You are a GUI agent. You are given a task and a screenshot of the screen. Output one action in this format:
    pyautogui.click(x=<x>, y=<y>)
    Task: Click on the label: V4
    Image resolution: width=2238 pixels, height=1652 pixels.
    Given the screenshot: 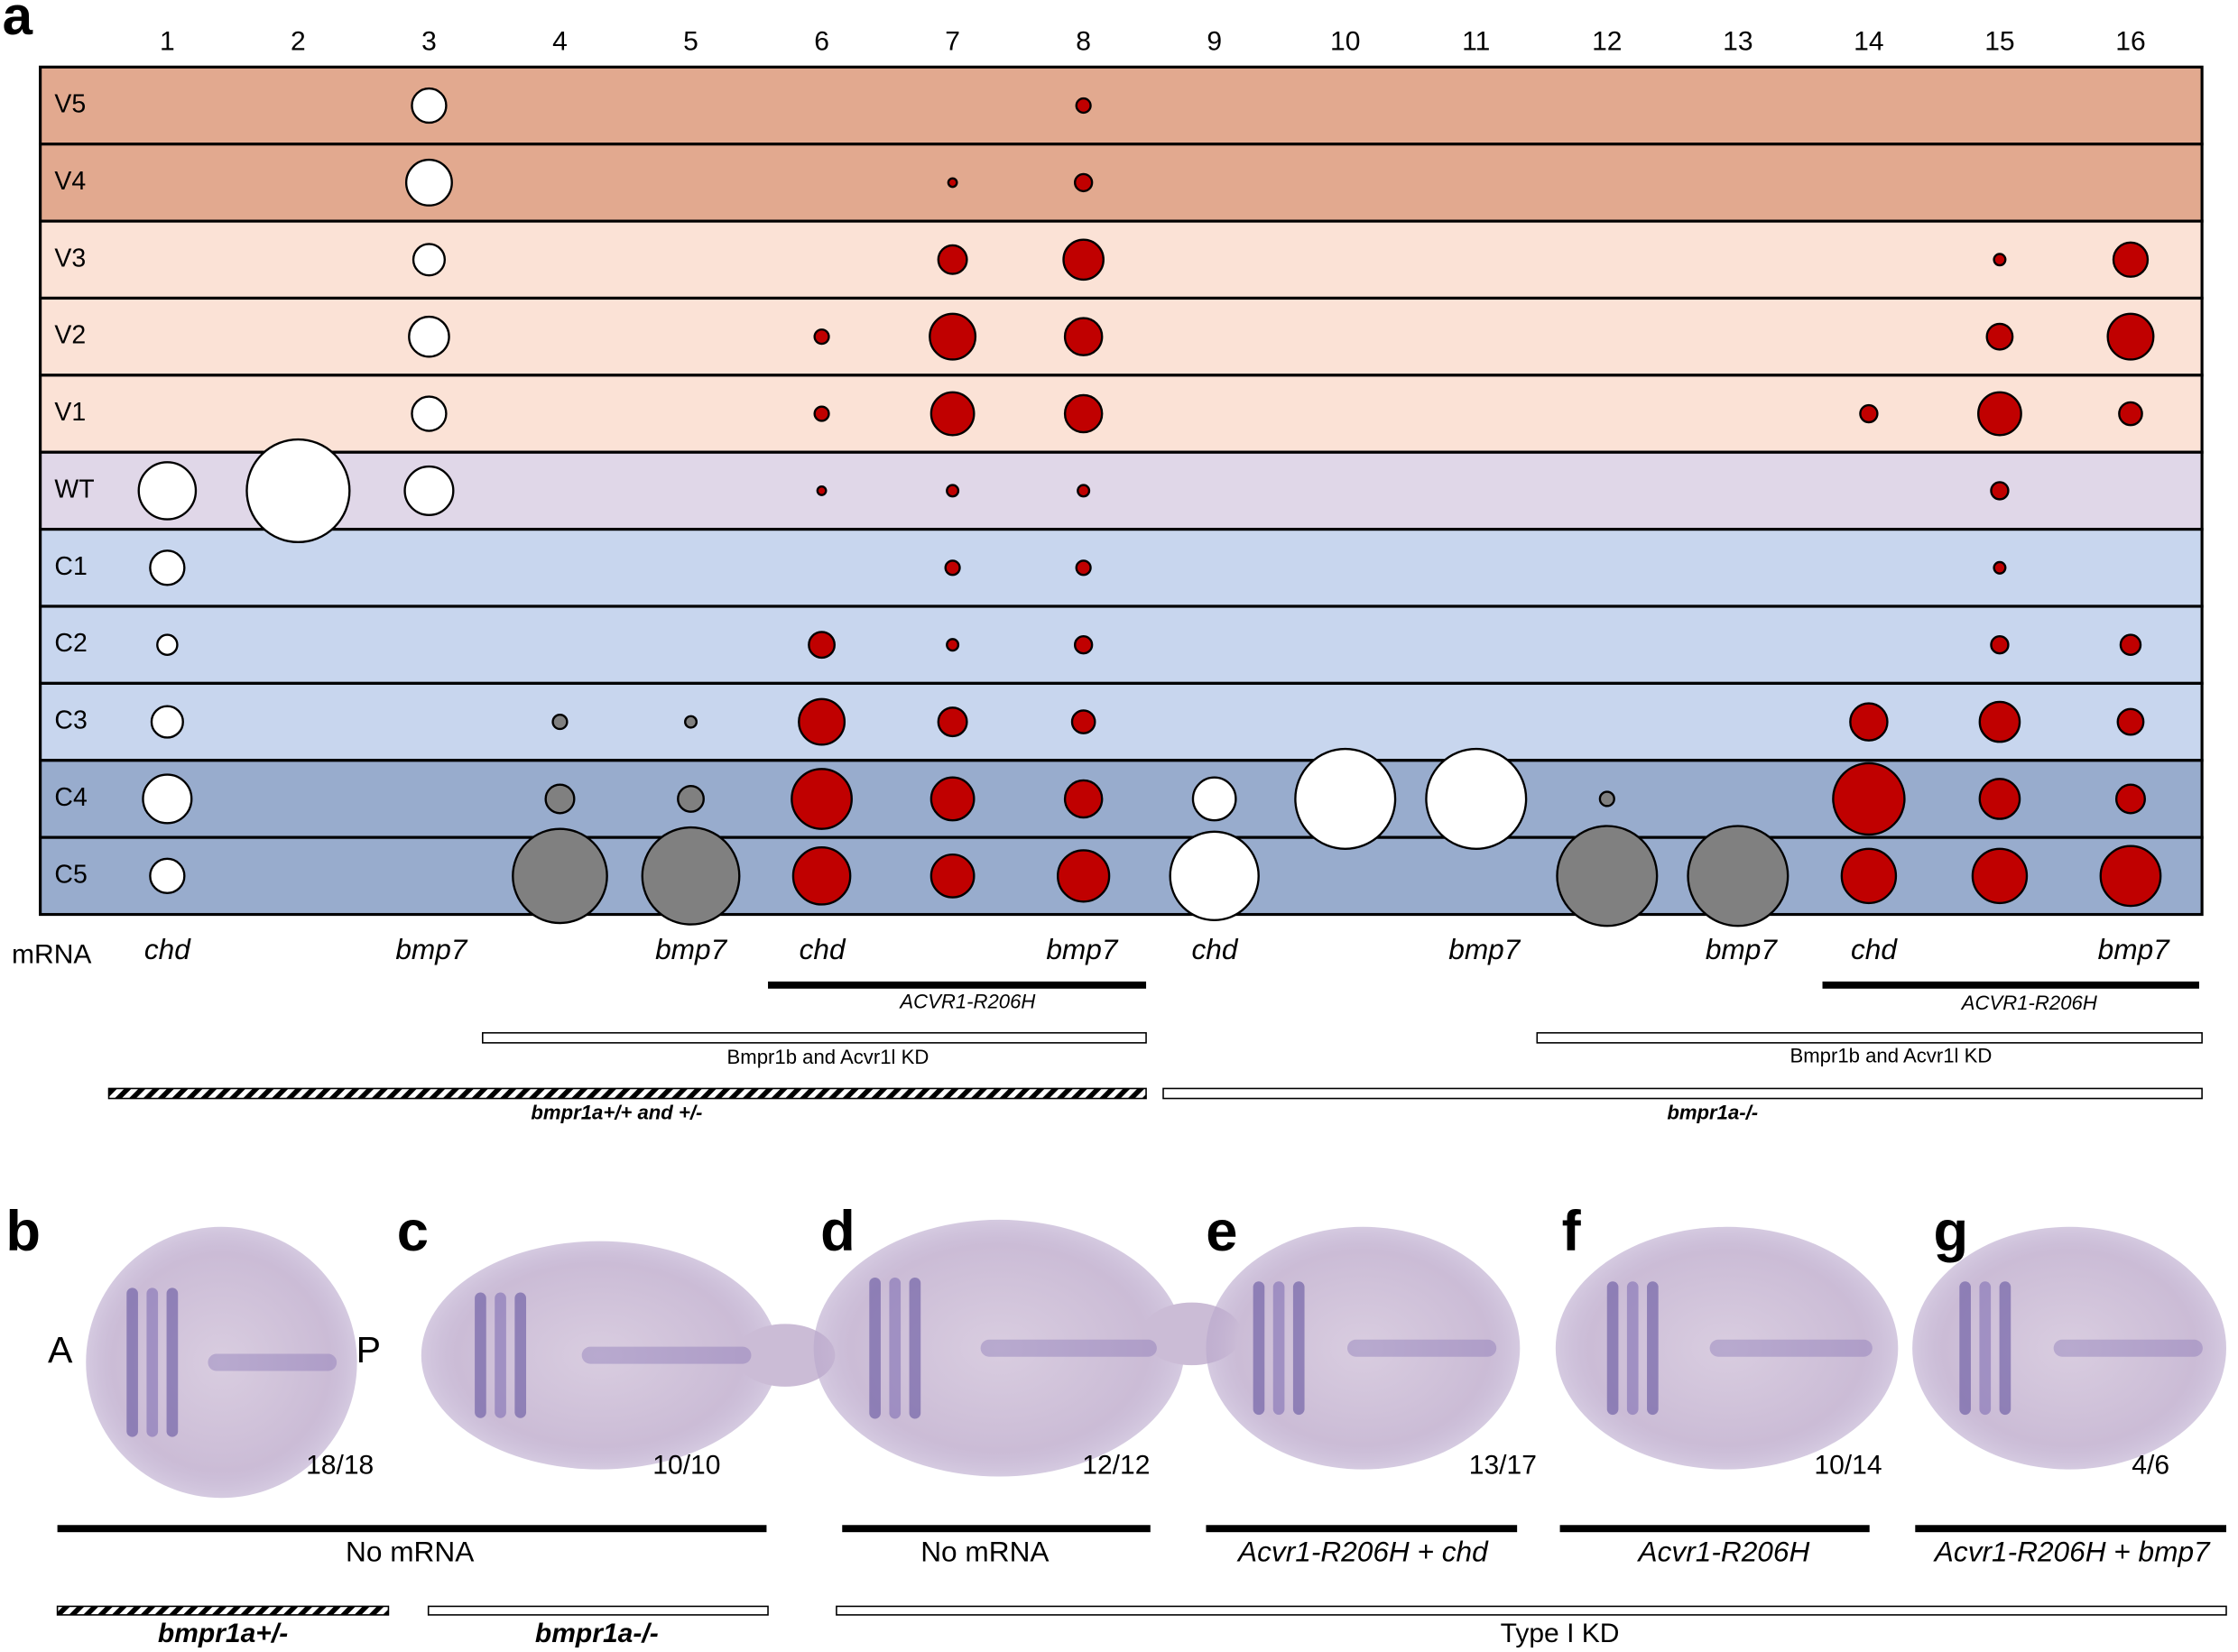 What is the action you would take?
    pyautogui.click(x=70, y=181)
    